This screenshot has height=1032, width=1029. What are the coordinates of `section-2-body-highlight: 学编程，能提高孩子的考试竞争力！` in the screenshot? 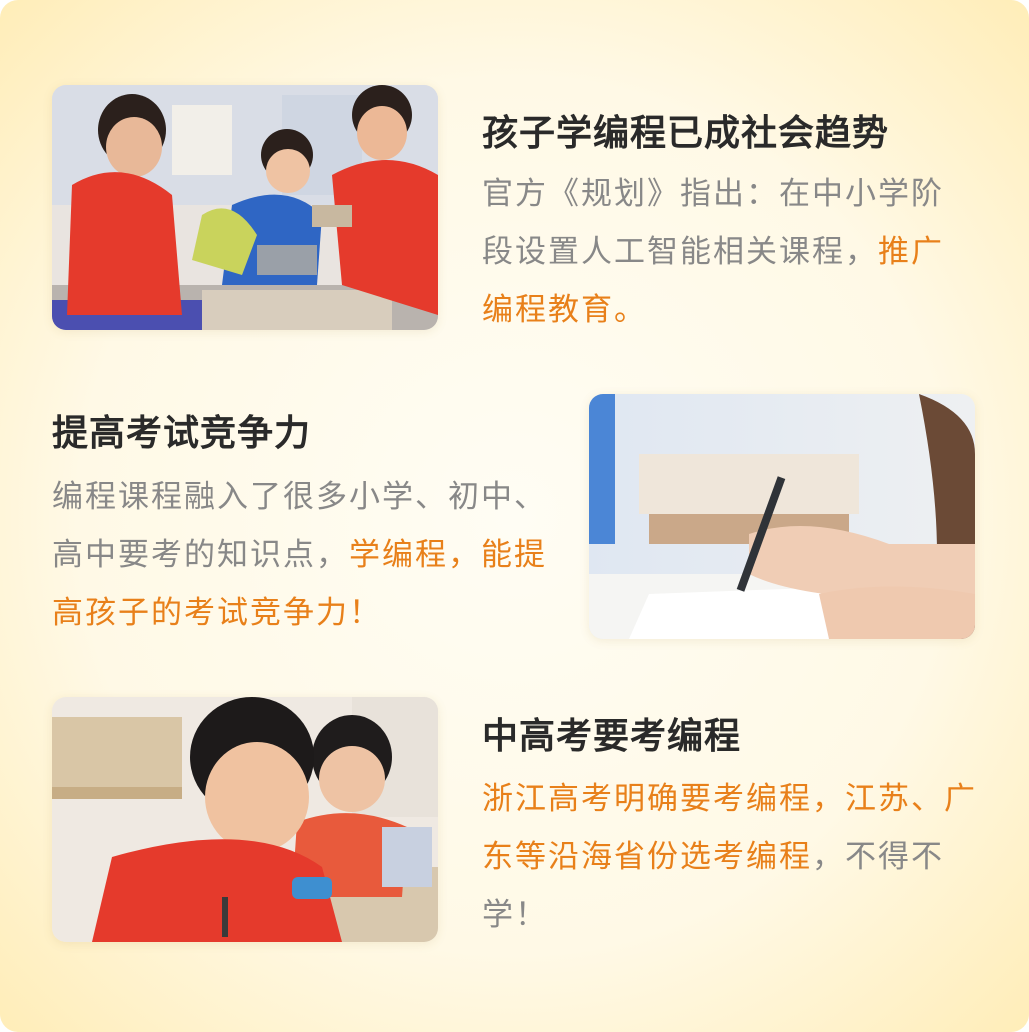 It's located at (299, 584).